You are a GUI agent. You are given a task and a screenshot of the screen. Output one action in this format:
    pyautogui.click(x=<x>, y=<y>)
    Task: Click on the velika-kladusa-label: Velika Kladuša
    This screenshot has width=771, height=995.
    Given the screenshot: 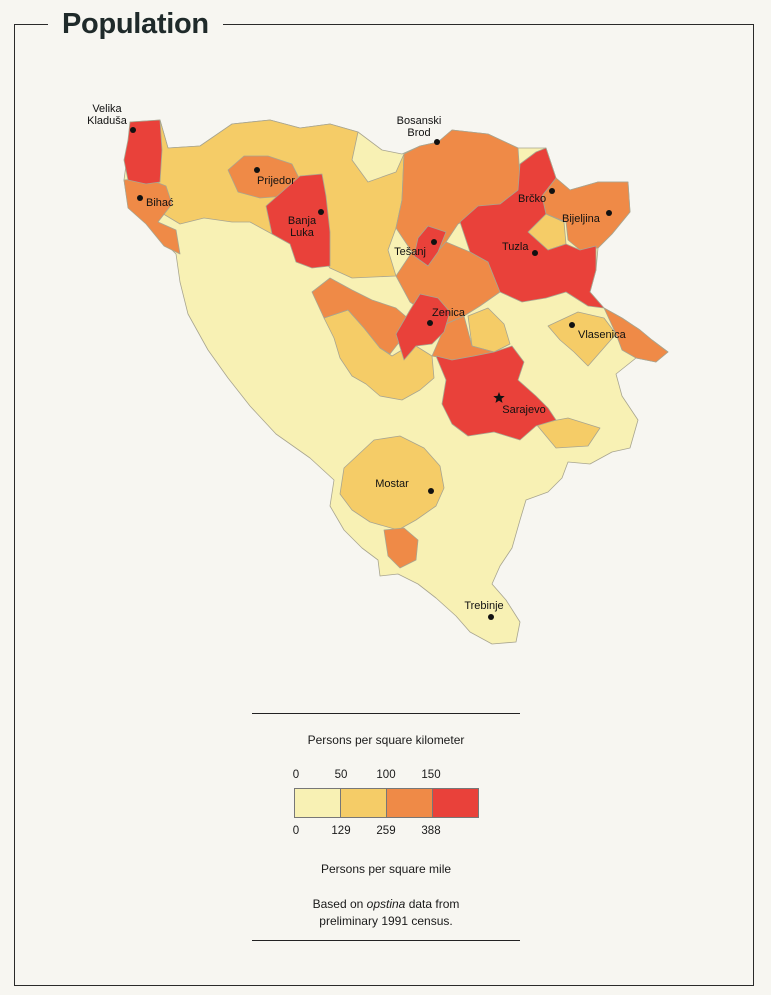 What is the action you would take?
    pyautogui.click(x=107, y=115)
    